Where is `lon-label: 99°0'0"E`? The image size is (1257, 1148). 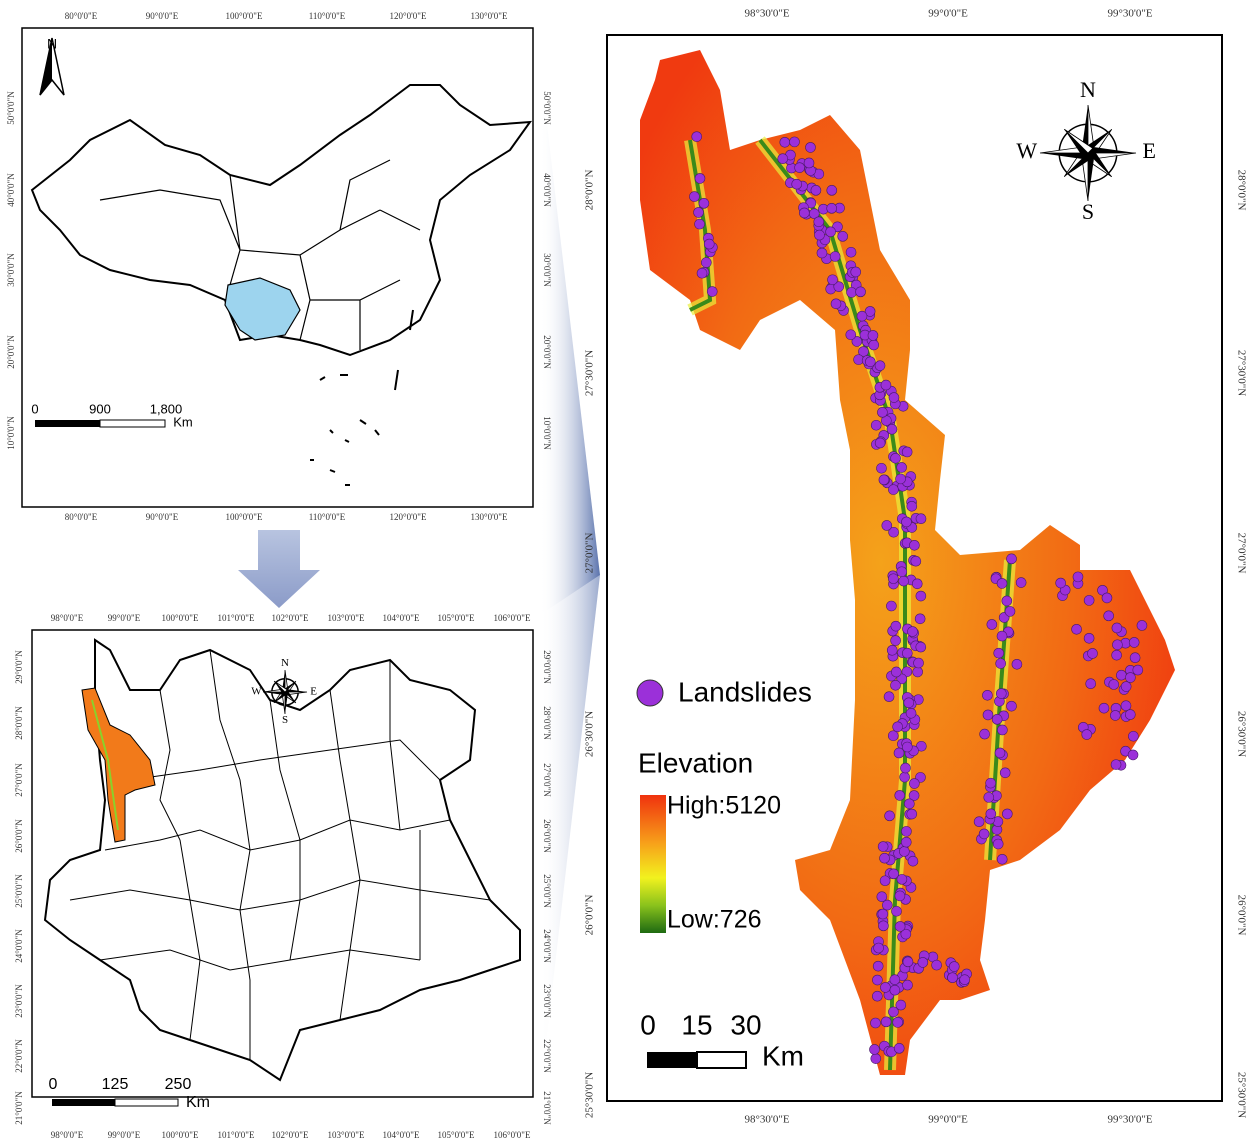
lon-label: 99°0'0"E is located at coordinates (124, 618).